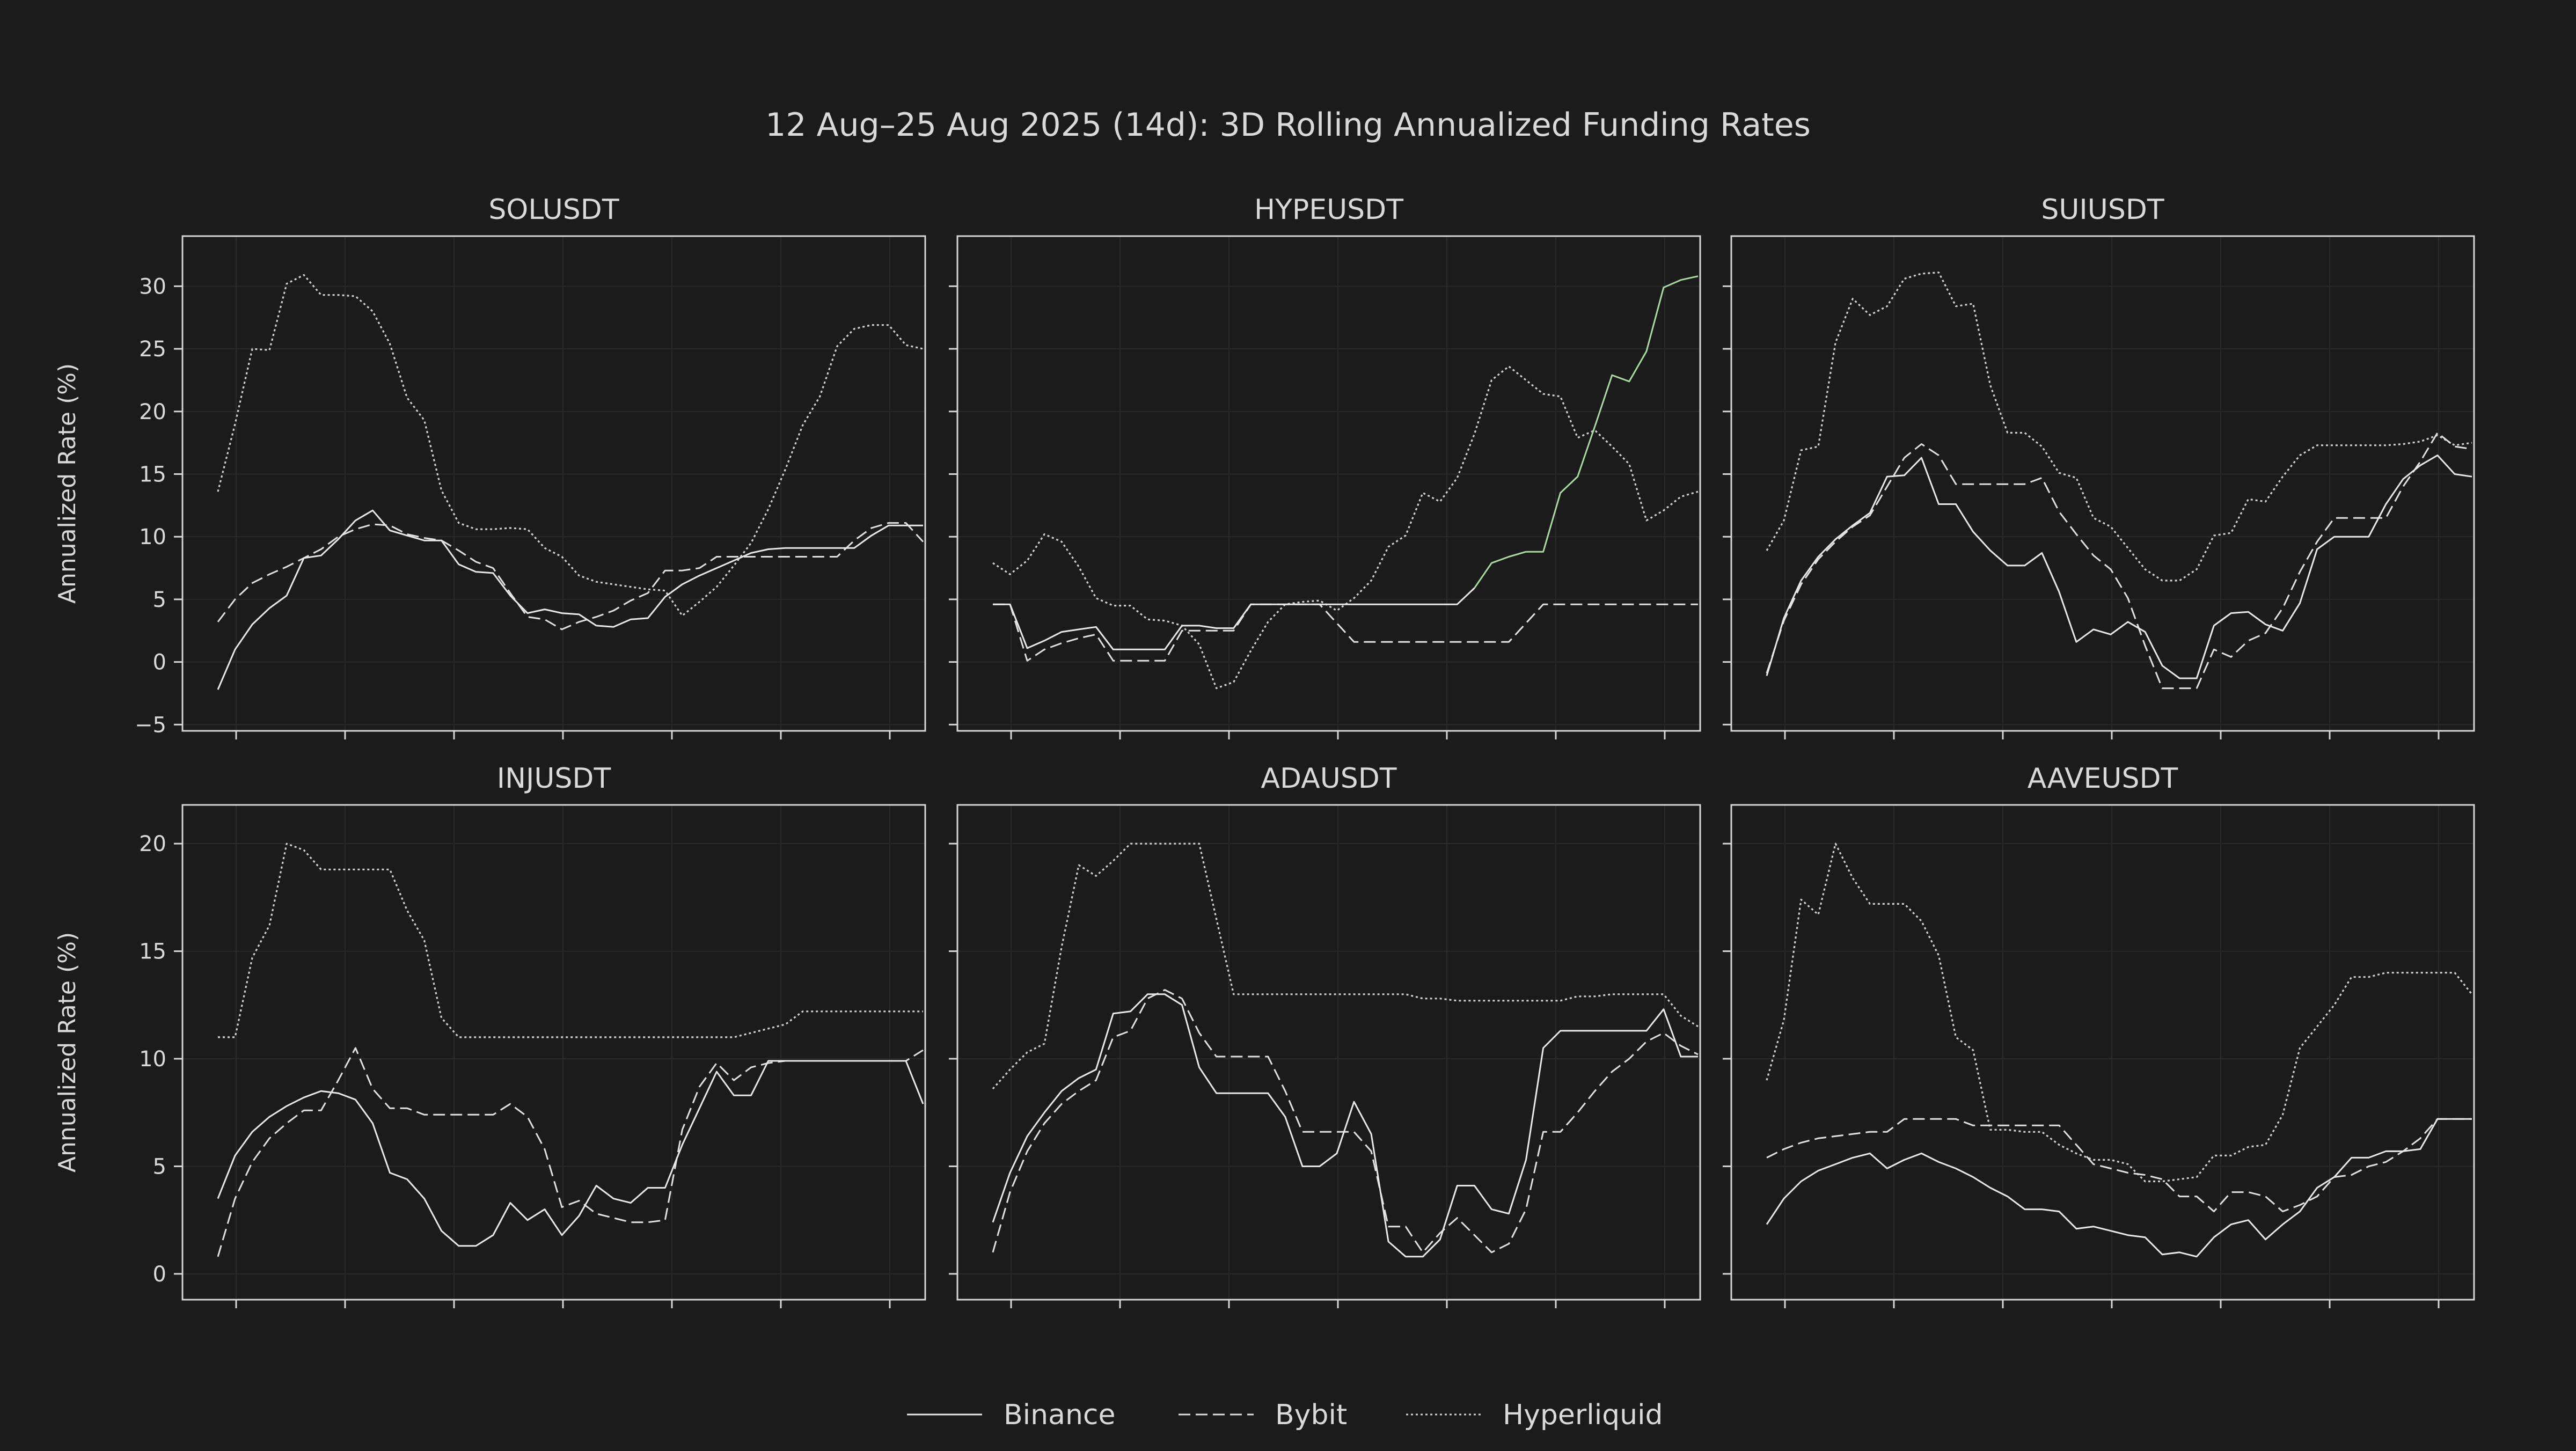 The height and width of the screenshot is (1451, 2576). I want to click on panel-hypeusdt: HYPEUSDT, so click(1325, 466).